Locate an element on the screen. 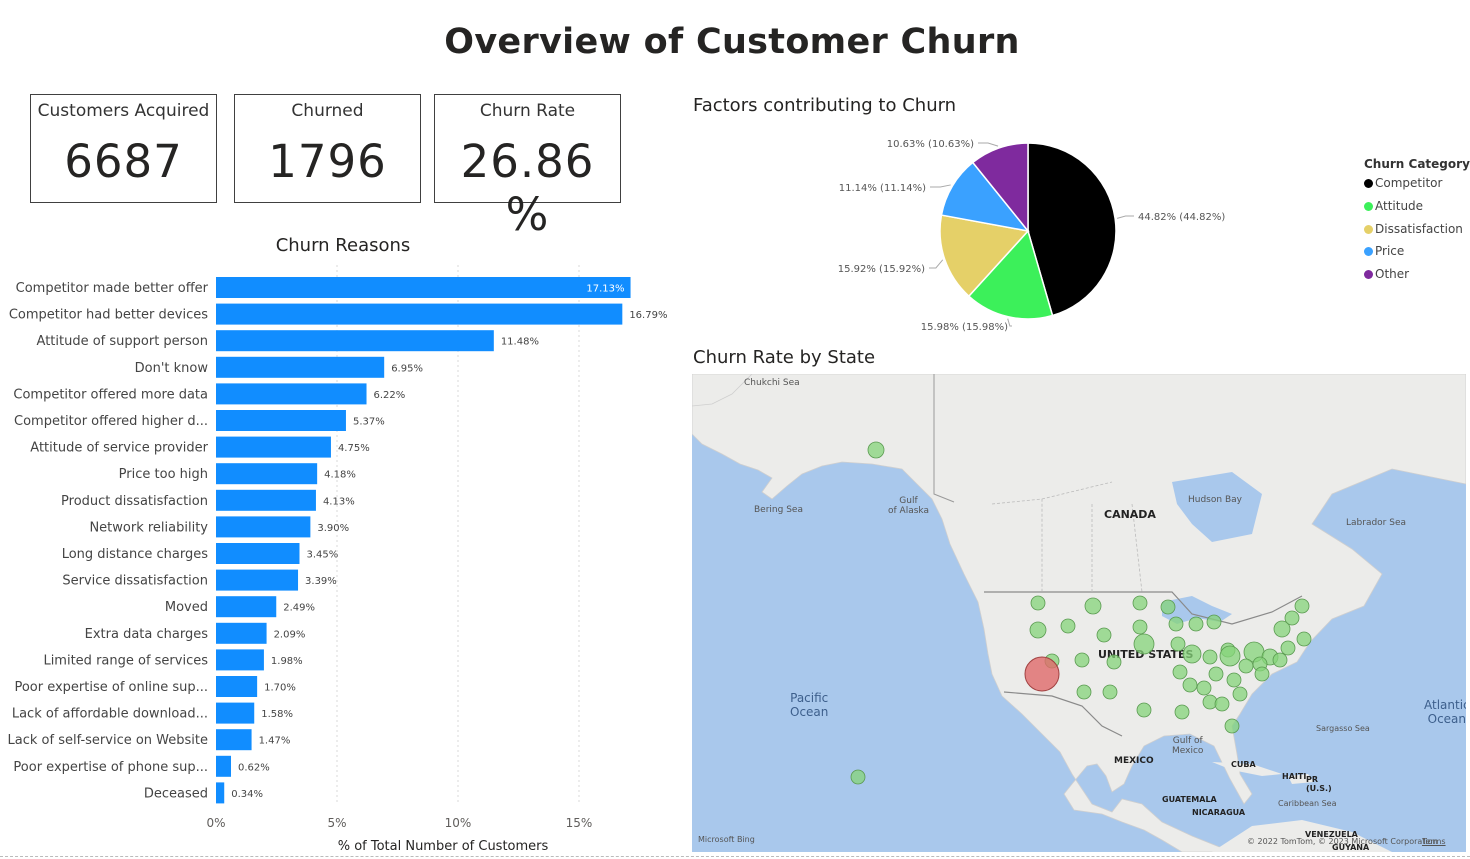 Image resolution: width=1470 pixels, height=859 pixels. kpi-card-churn-rate: Churn Rate 26.86 % is located at coordinates (527, 167).